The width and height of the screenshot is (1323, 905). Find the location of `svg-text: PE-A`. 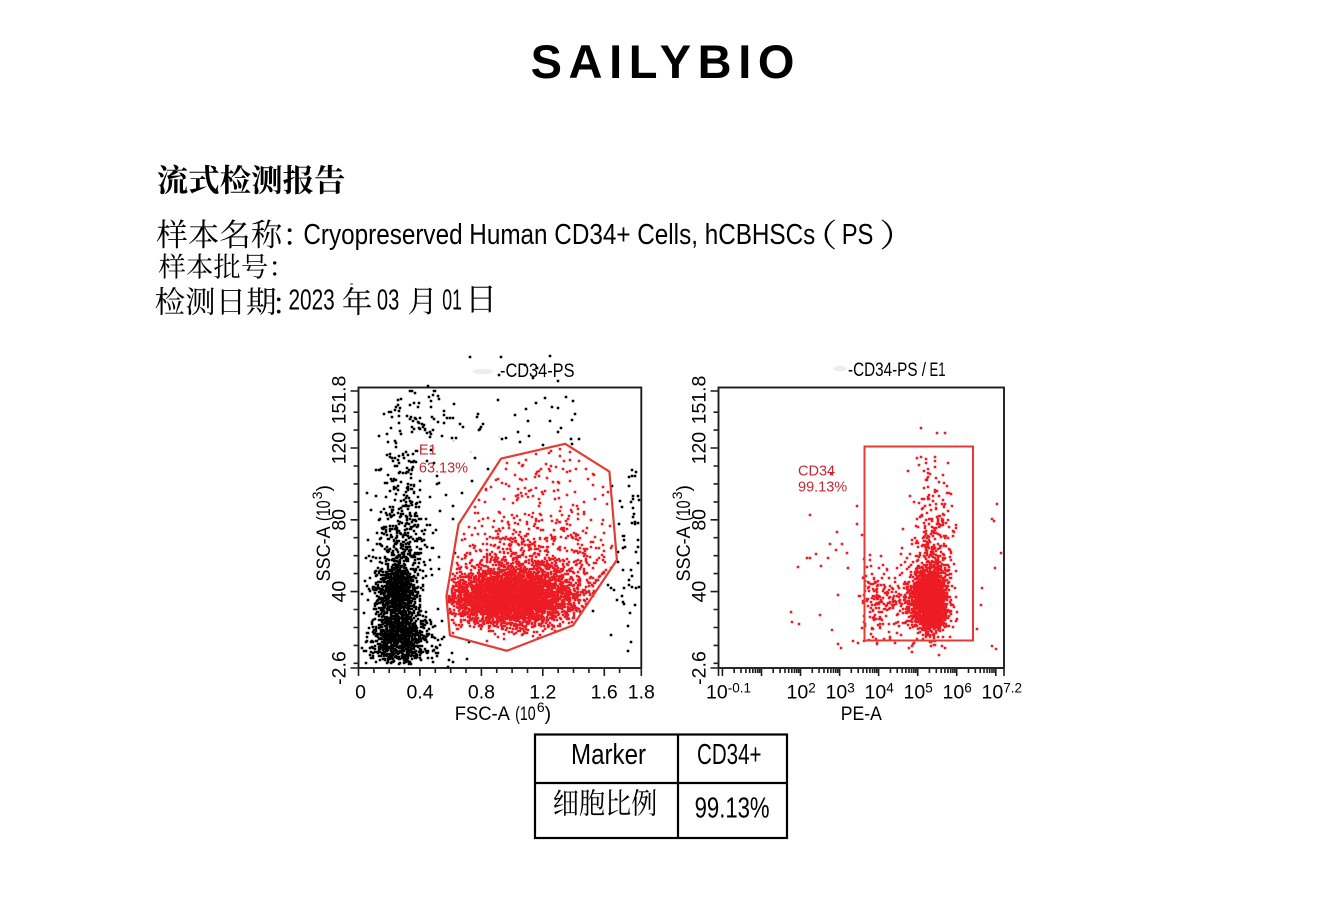

svg-text: PE-A is located at coordinates (861, 714).